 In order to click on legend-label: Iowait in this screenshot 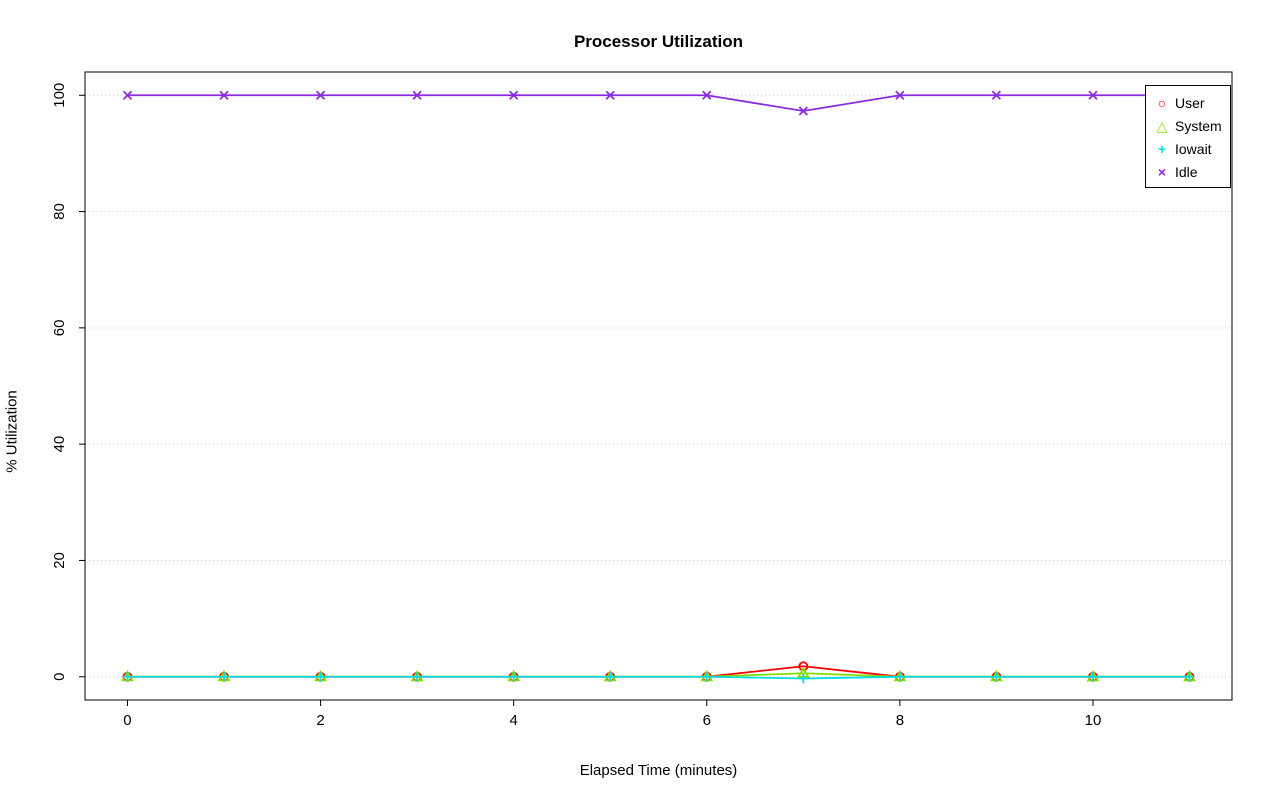, I will do `click(1193, 148)`.